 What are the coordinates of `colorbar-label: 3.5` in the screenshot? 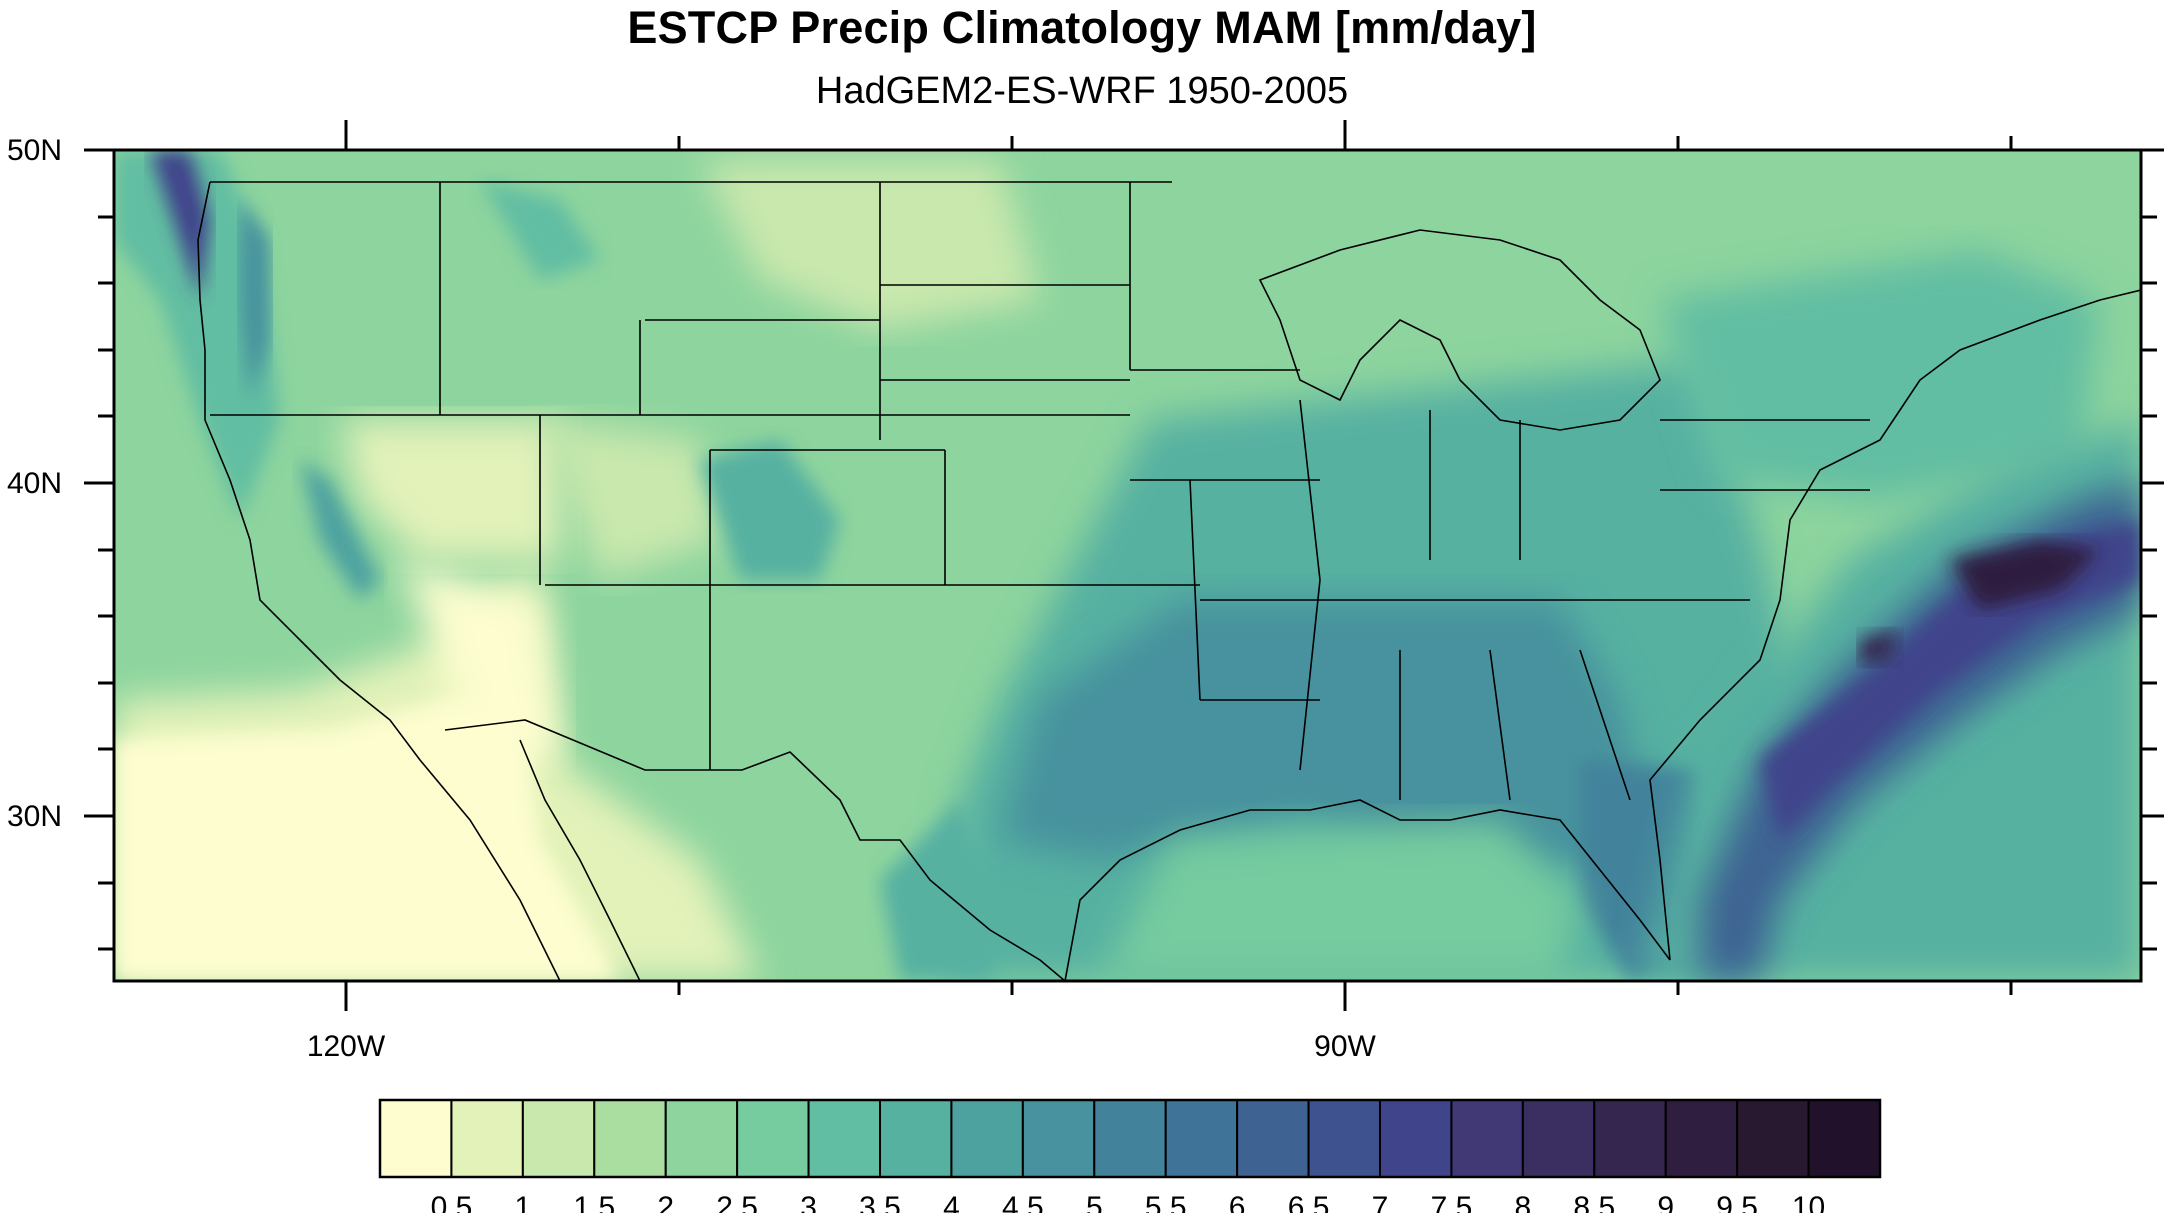 It's located at (880, 1202).